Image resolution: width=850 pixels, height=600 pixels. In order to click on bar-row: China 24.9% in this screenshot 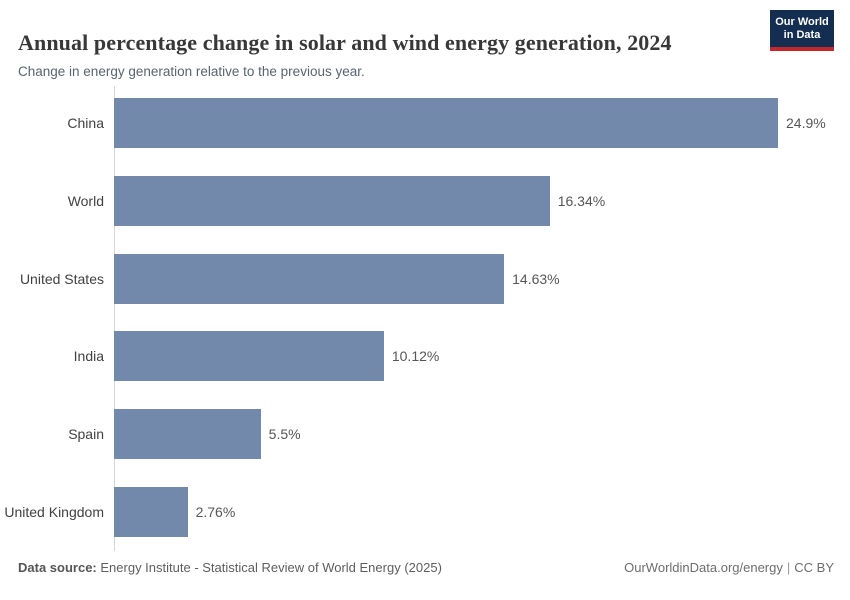, I will do `click(425, 123)`.